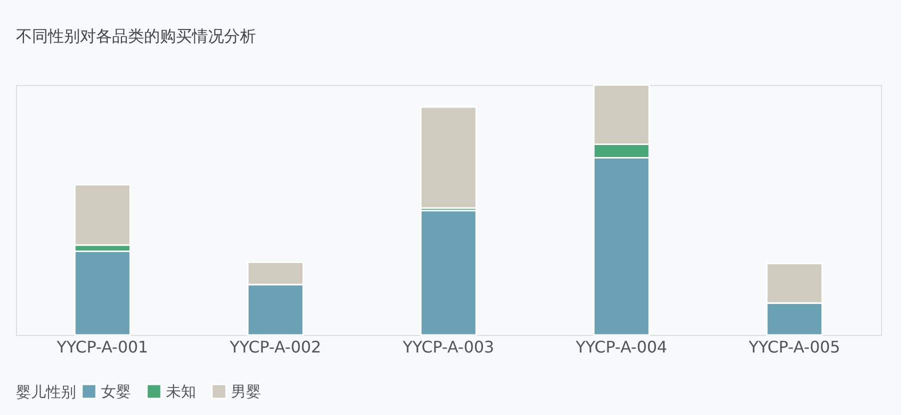 Image resolution: width=917 pixels, height=415 pixels. Describe the element at coordinates (794, 347) in the screenshot. I see `x-tick-label: YYCP-A-005` at that location.